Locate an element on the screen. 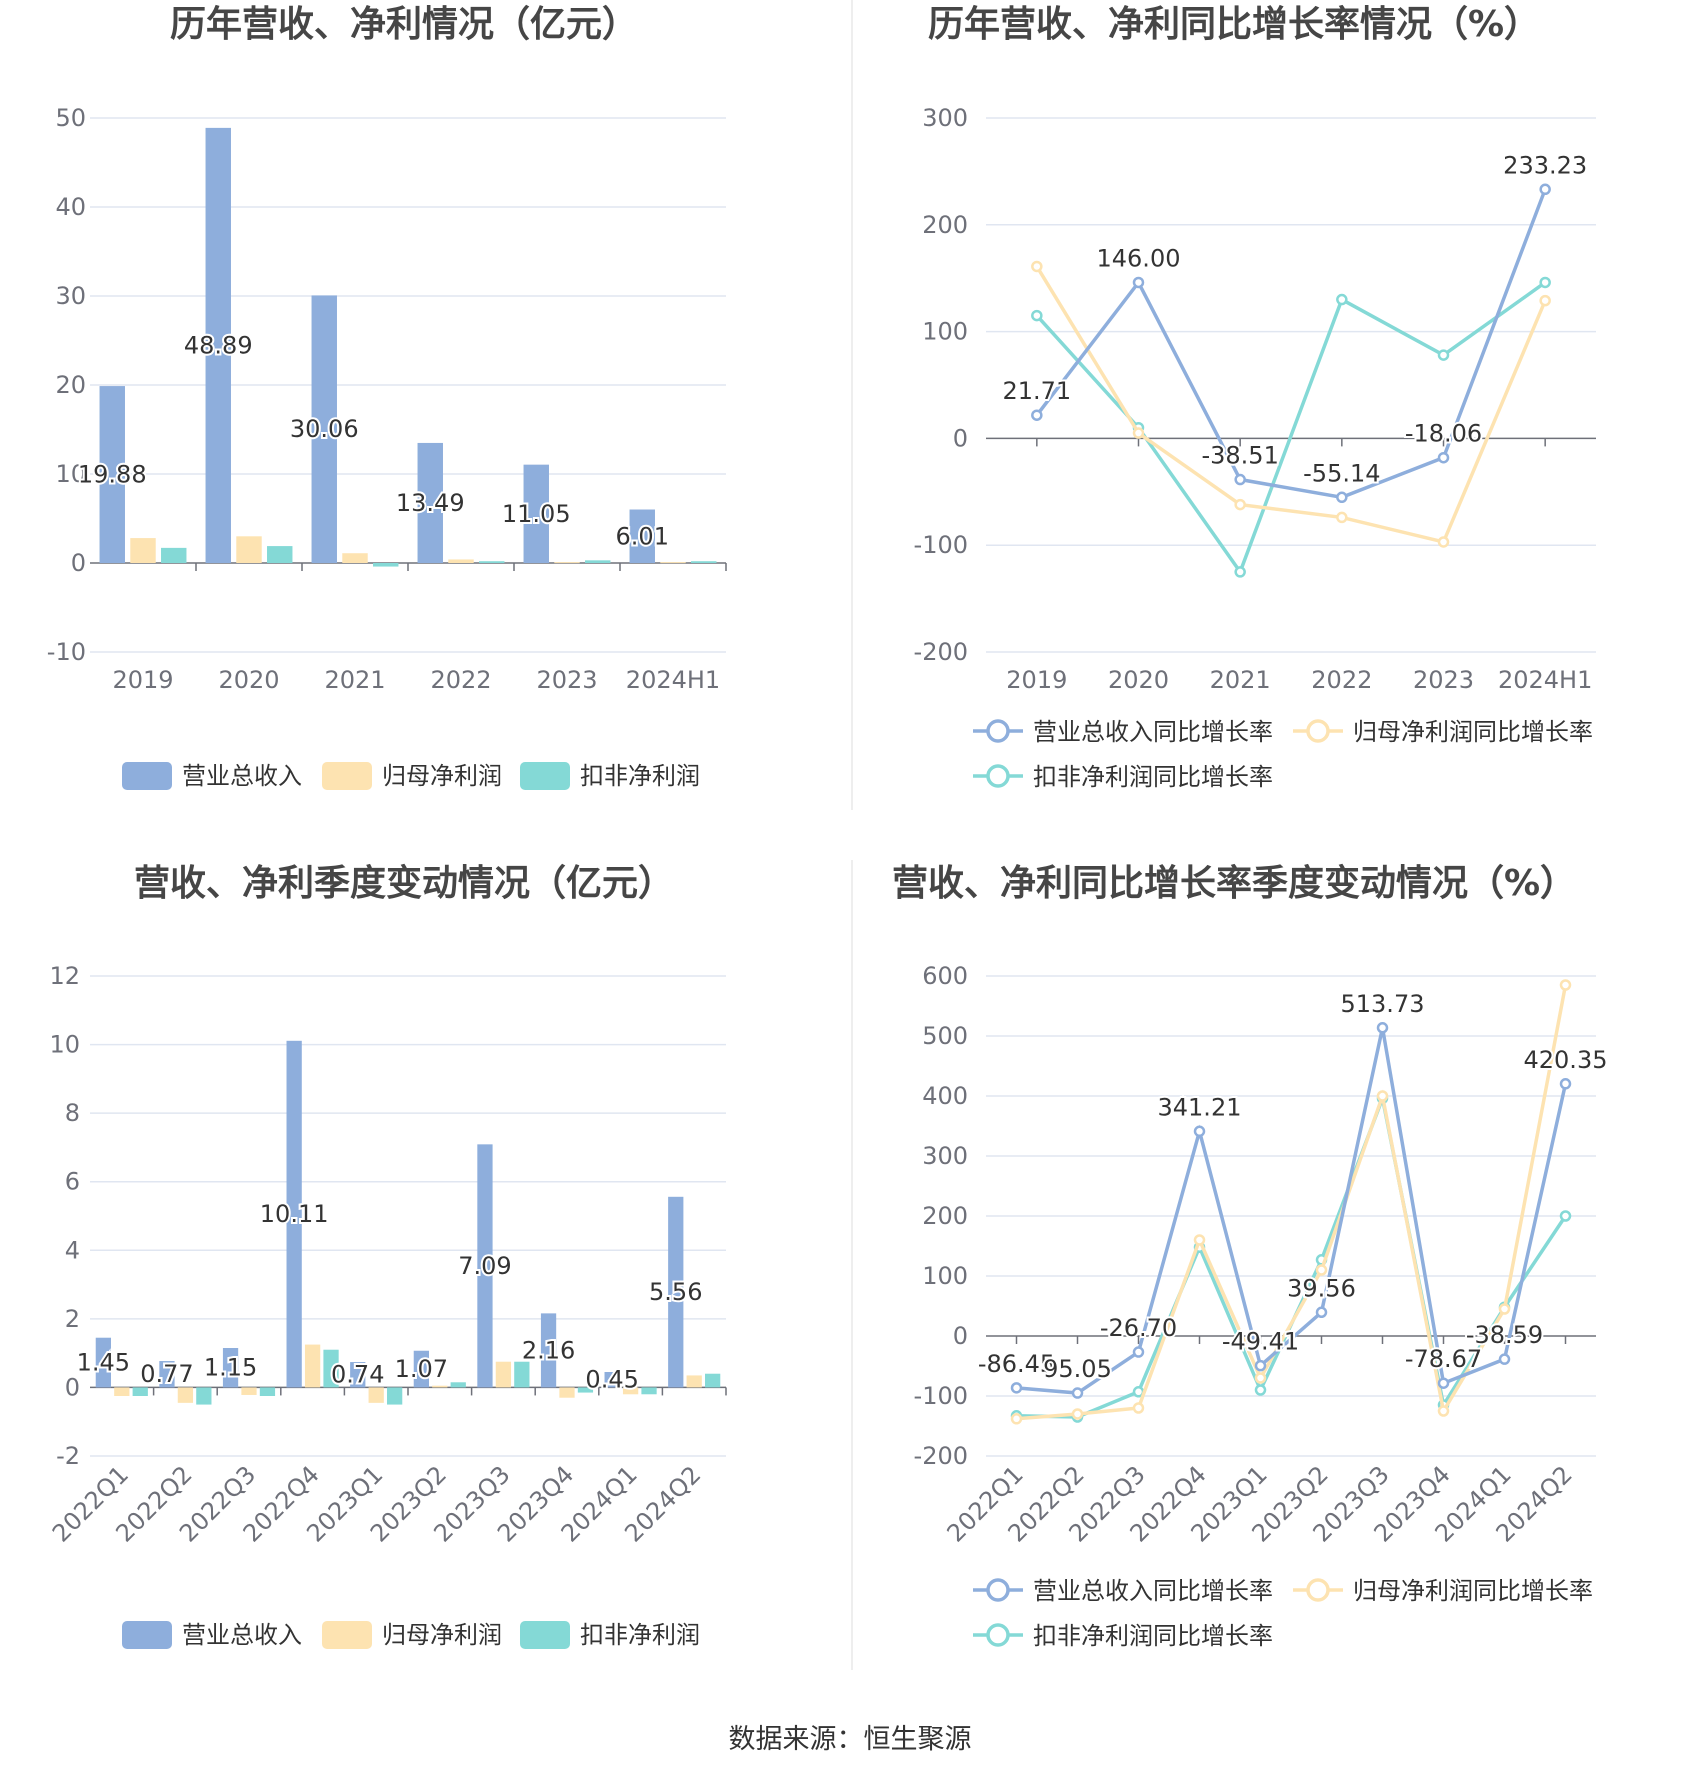 This screenshot has width=1700, height=1782. series-line-revenue is located at coordinates (1291, 344).